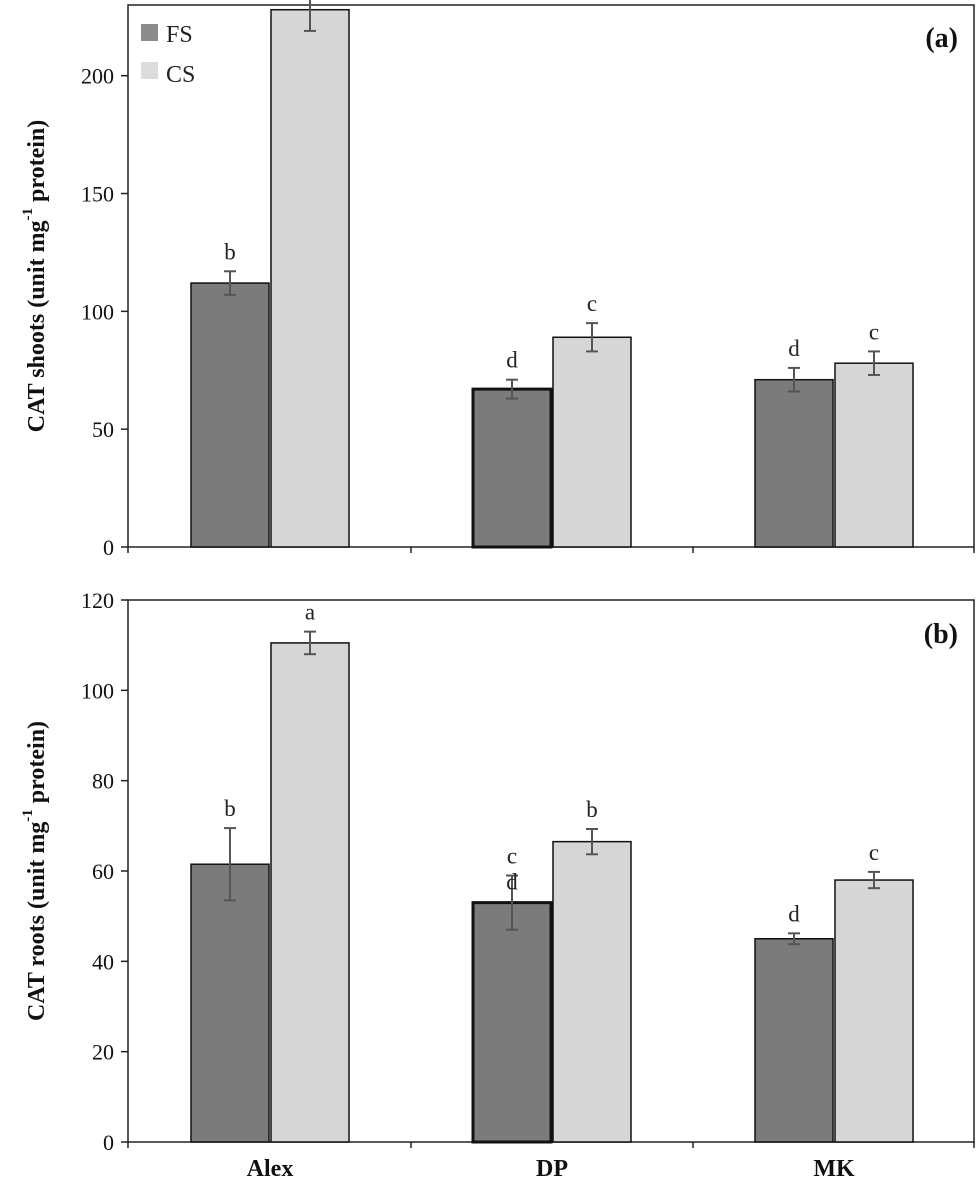 The height and width of the screenshot is (1181, 980). I want to click on legend-cs-label: CS, so click(180, 75).